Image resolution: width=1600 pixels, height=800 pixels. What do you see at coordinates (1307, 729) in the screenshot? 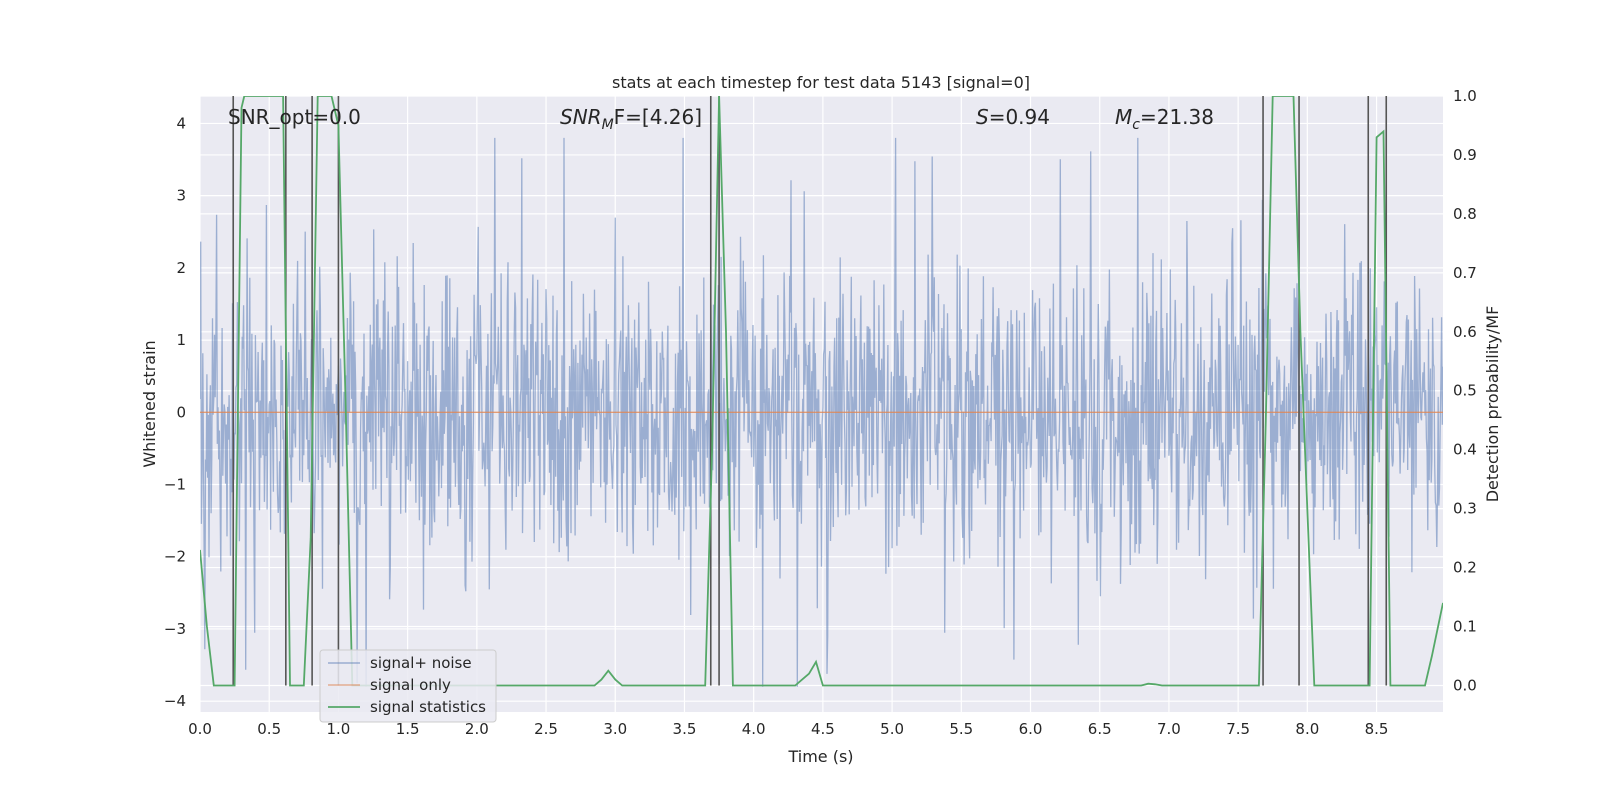
I see `x-tick-label: 8.0` at bounding box center [1307, 729].